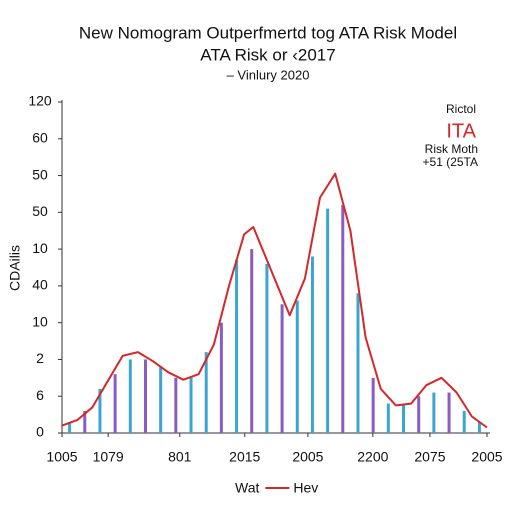 This screenshot has width=512, height=512. I want to click on legend-label: Wat, so click(247, 488).